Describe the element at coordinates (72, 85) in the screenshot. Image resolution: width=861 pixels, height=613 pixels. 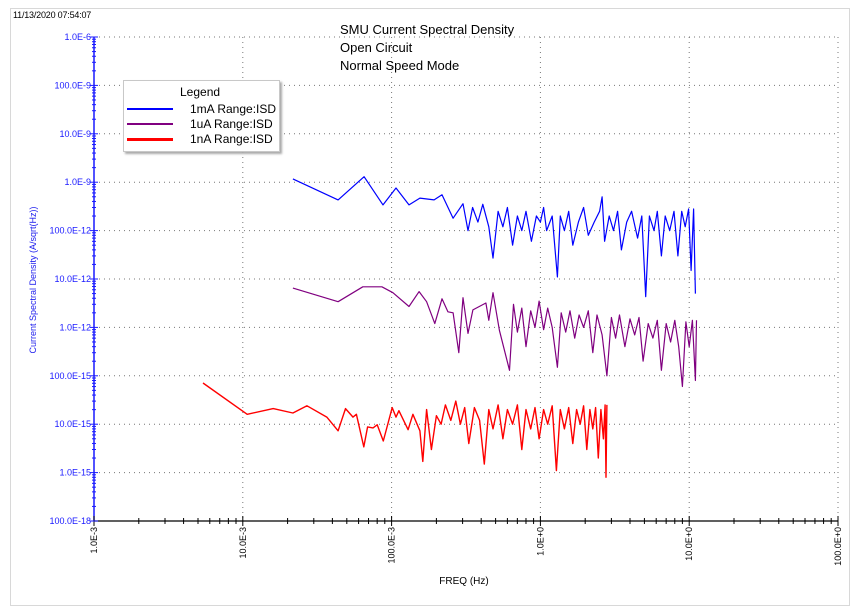
I see `y-tick-label: 100.0E-9` at that location.